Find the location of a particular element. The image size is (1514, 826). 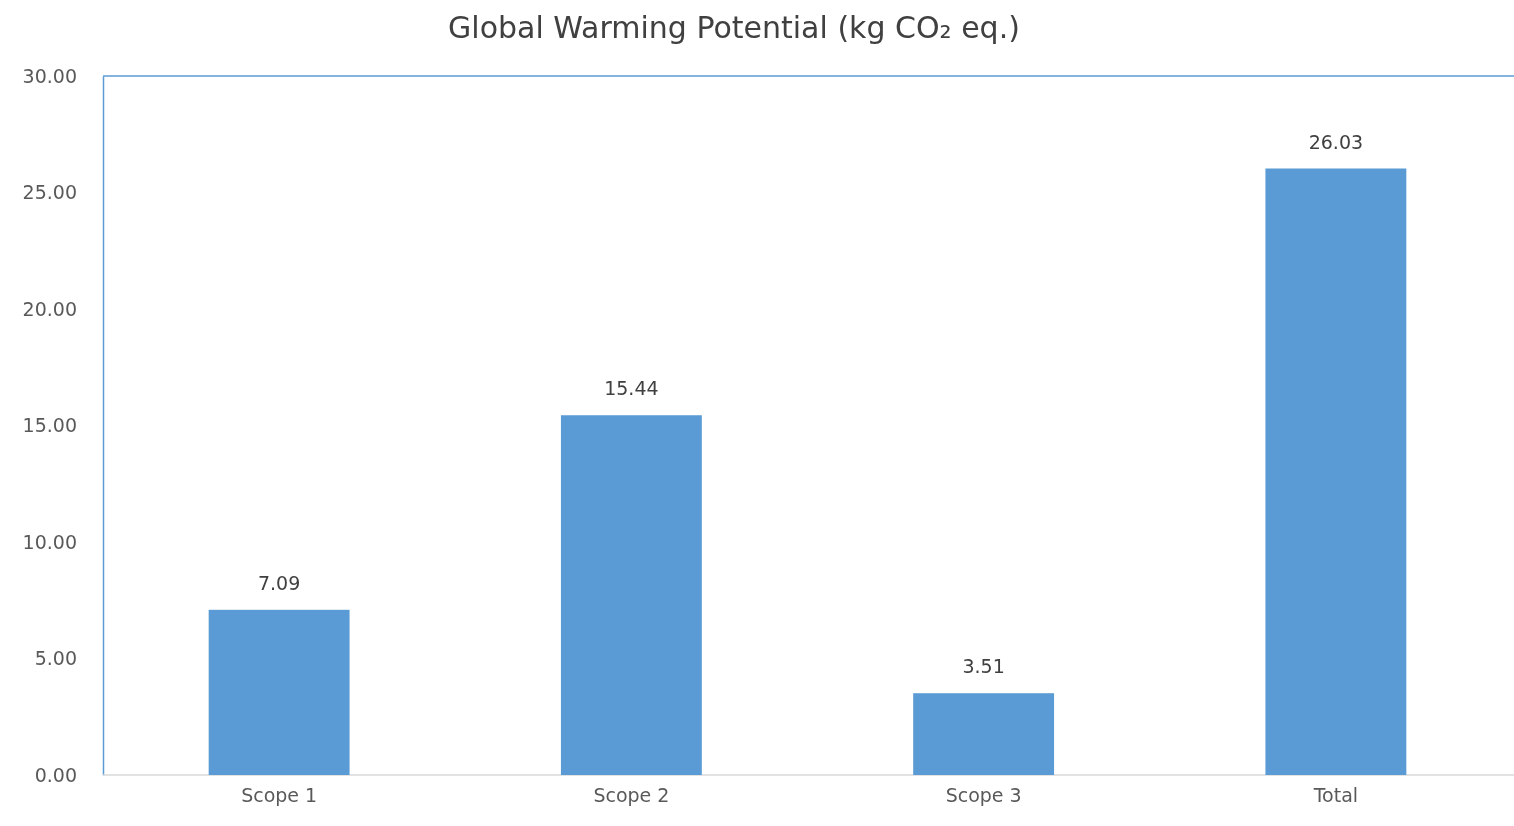

y-tick-label: 5.00 is located at coordinates (55, 658).